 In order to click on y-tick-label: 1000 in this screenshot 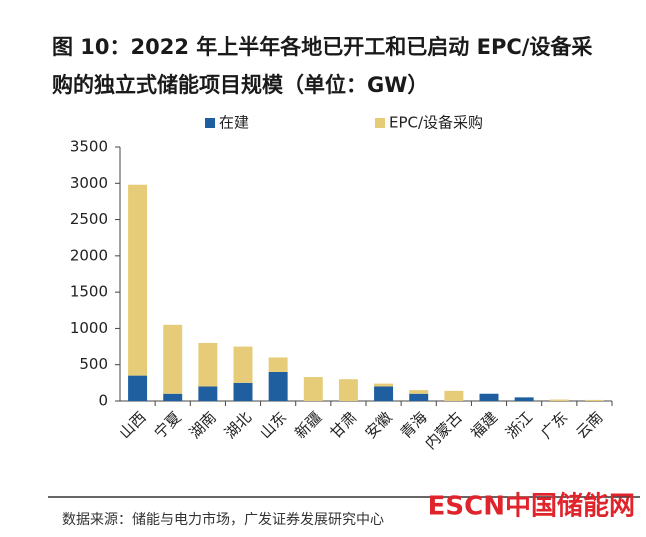, I will do `click(89, 328)`.